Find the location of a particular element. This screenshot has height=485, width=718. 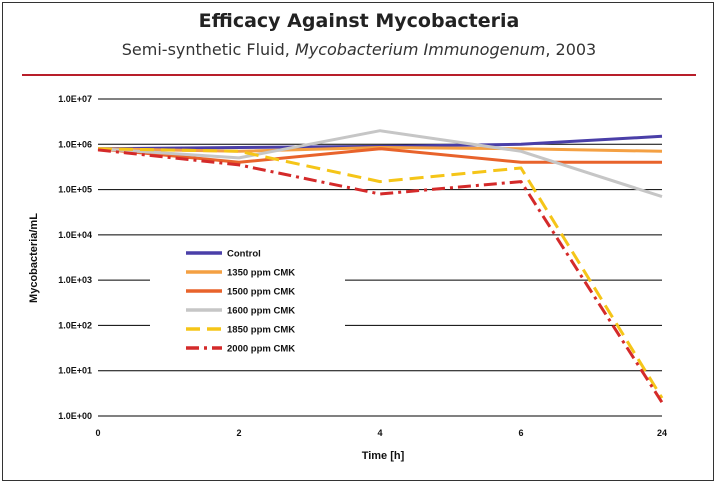

x-axis-title: Time [h] is located at coordinates (383, 456).